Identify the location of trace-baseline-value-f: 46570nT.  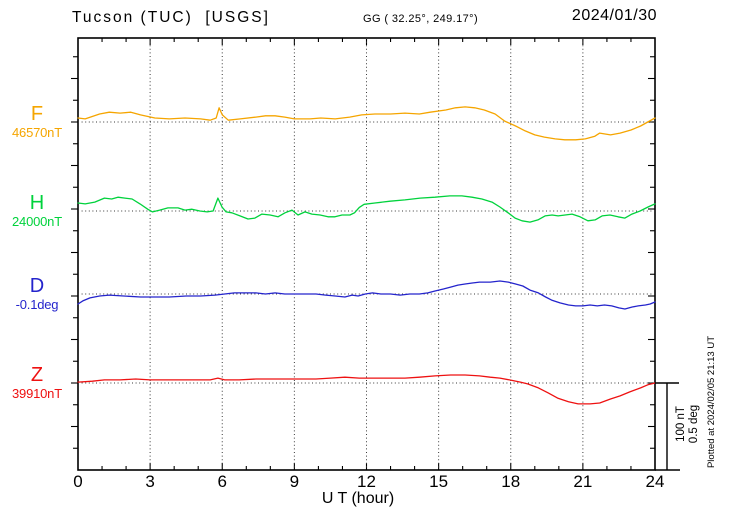
(37, 132).